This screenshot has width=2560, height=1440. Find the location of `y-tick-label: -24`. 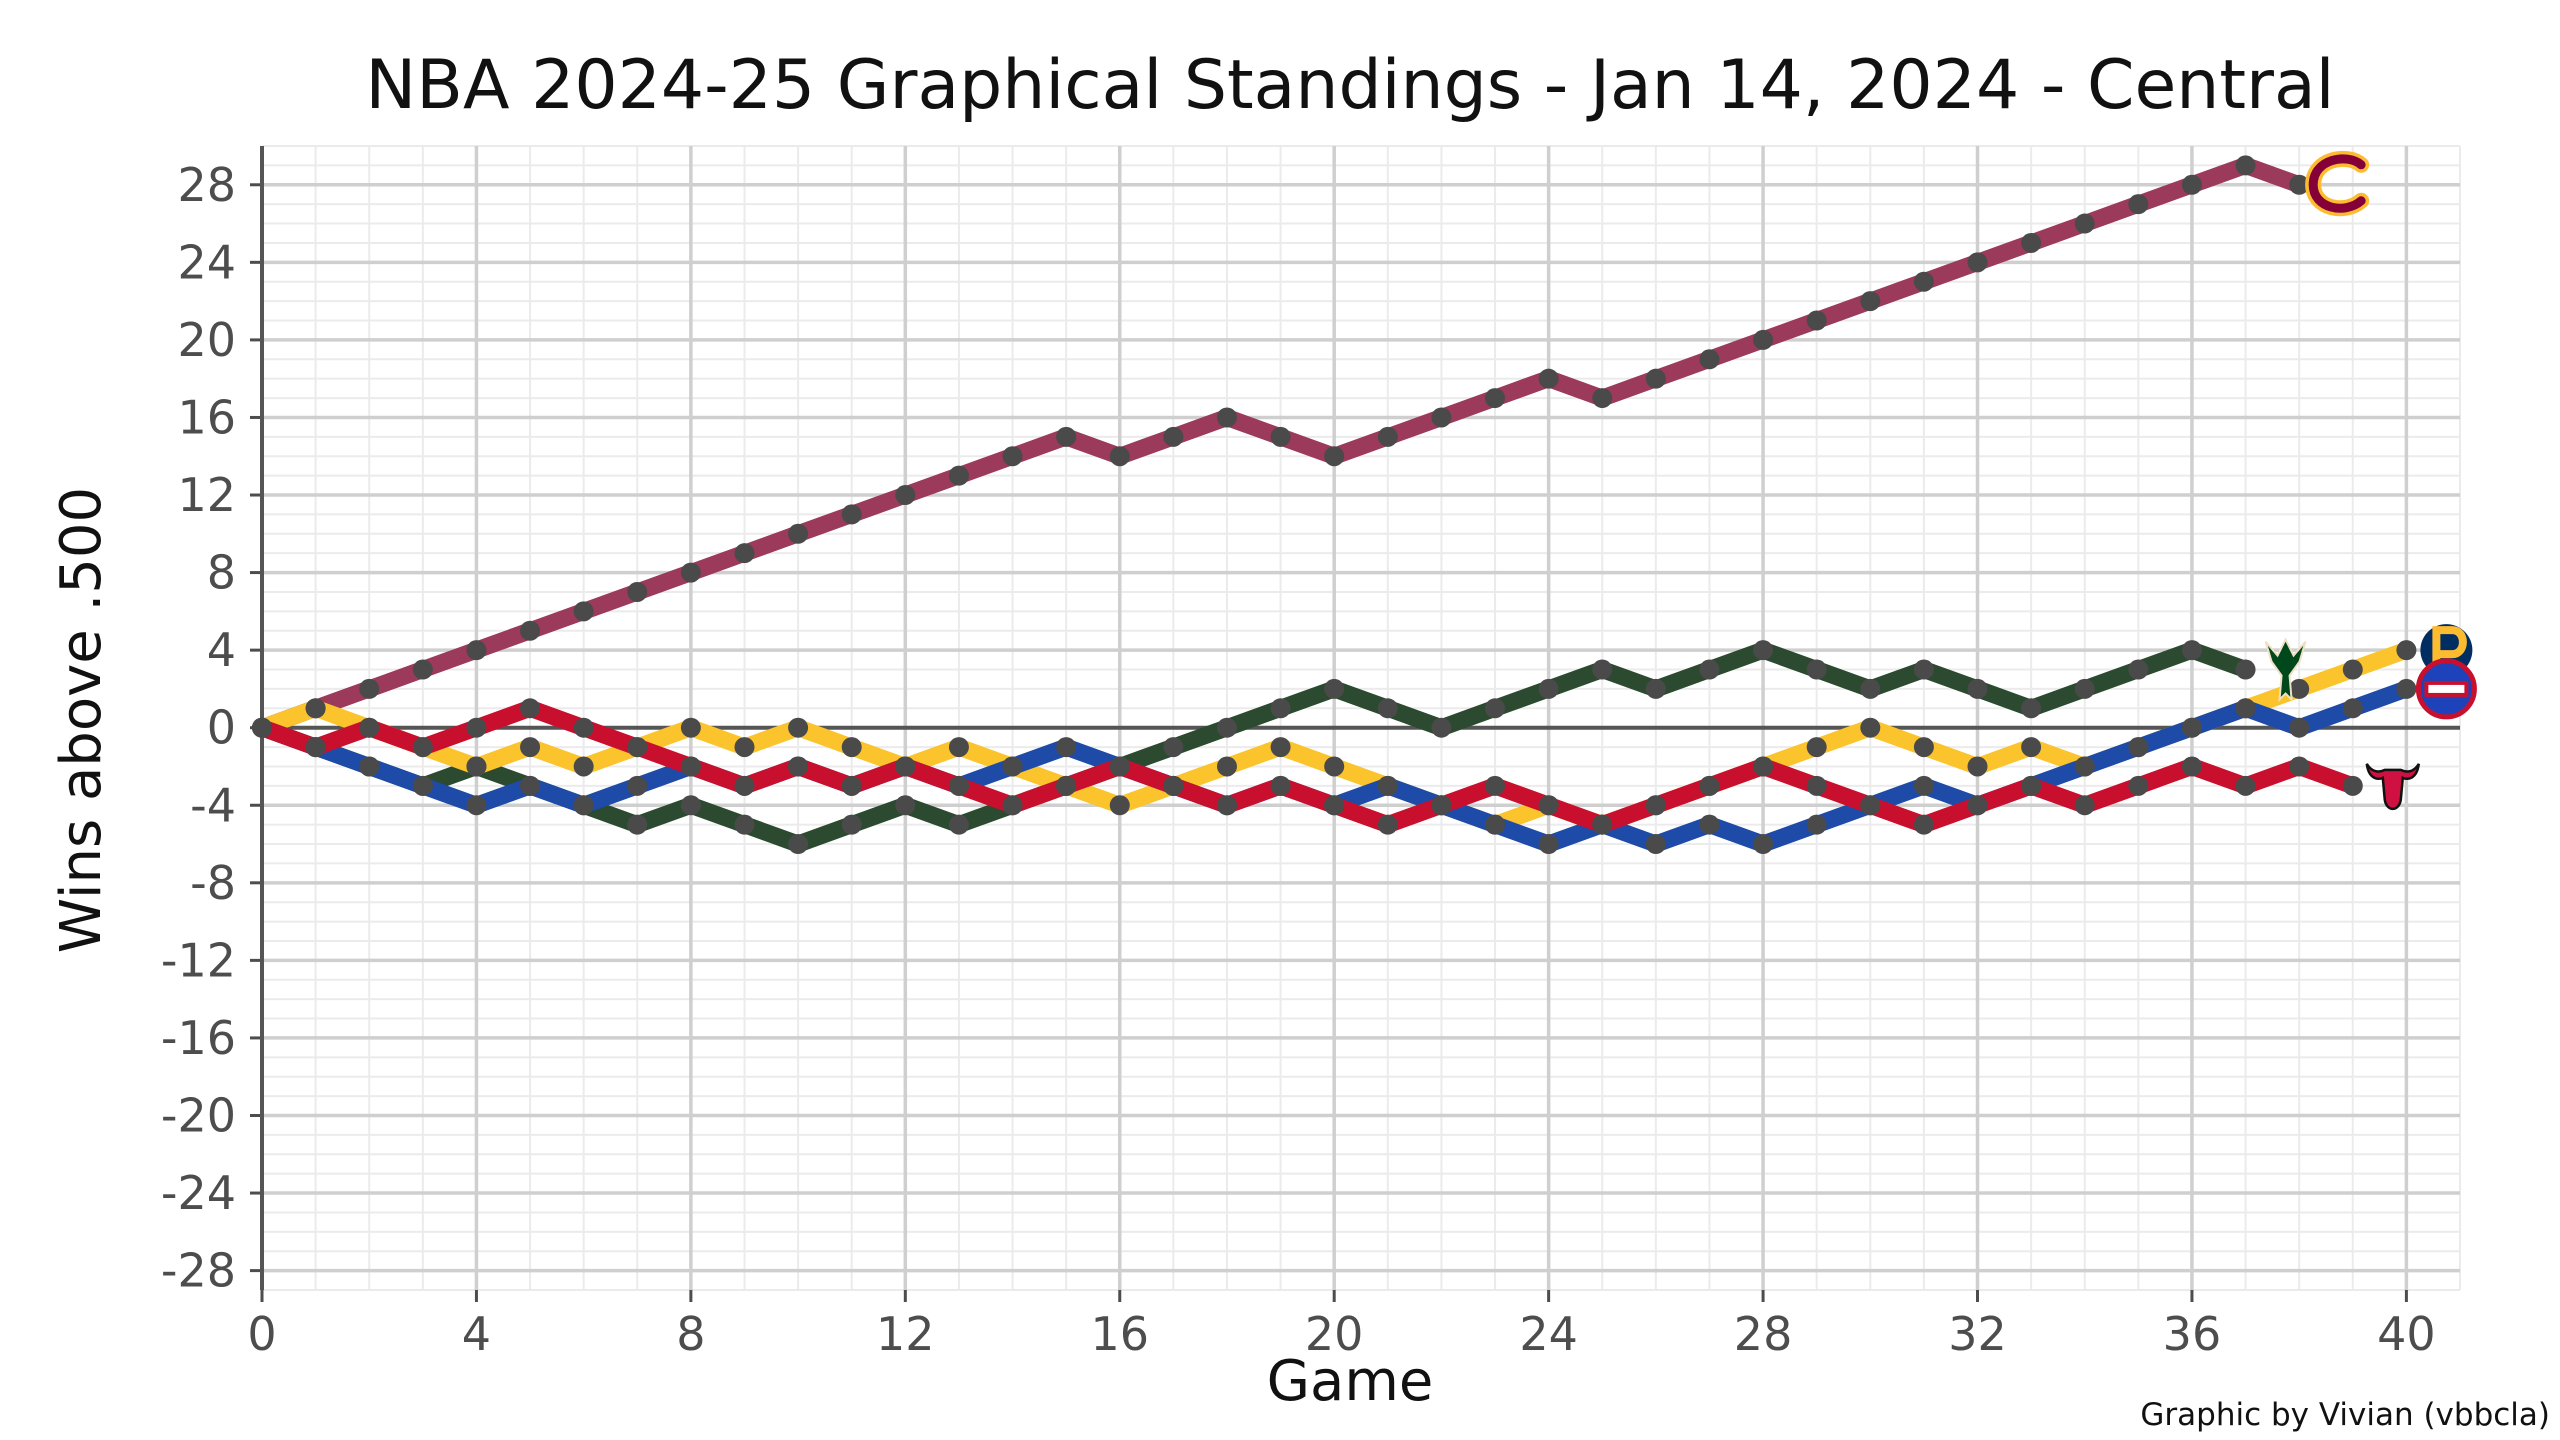

y-tick-label: -24 is located at coordinates (198, 1193).